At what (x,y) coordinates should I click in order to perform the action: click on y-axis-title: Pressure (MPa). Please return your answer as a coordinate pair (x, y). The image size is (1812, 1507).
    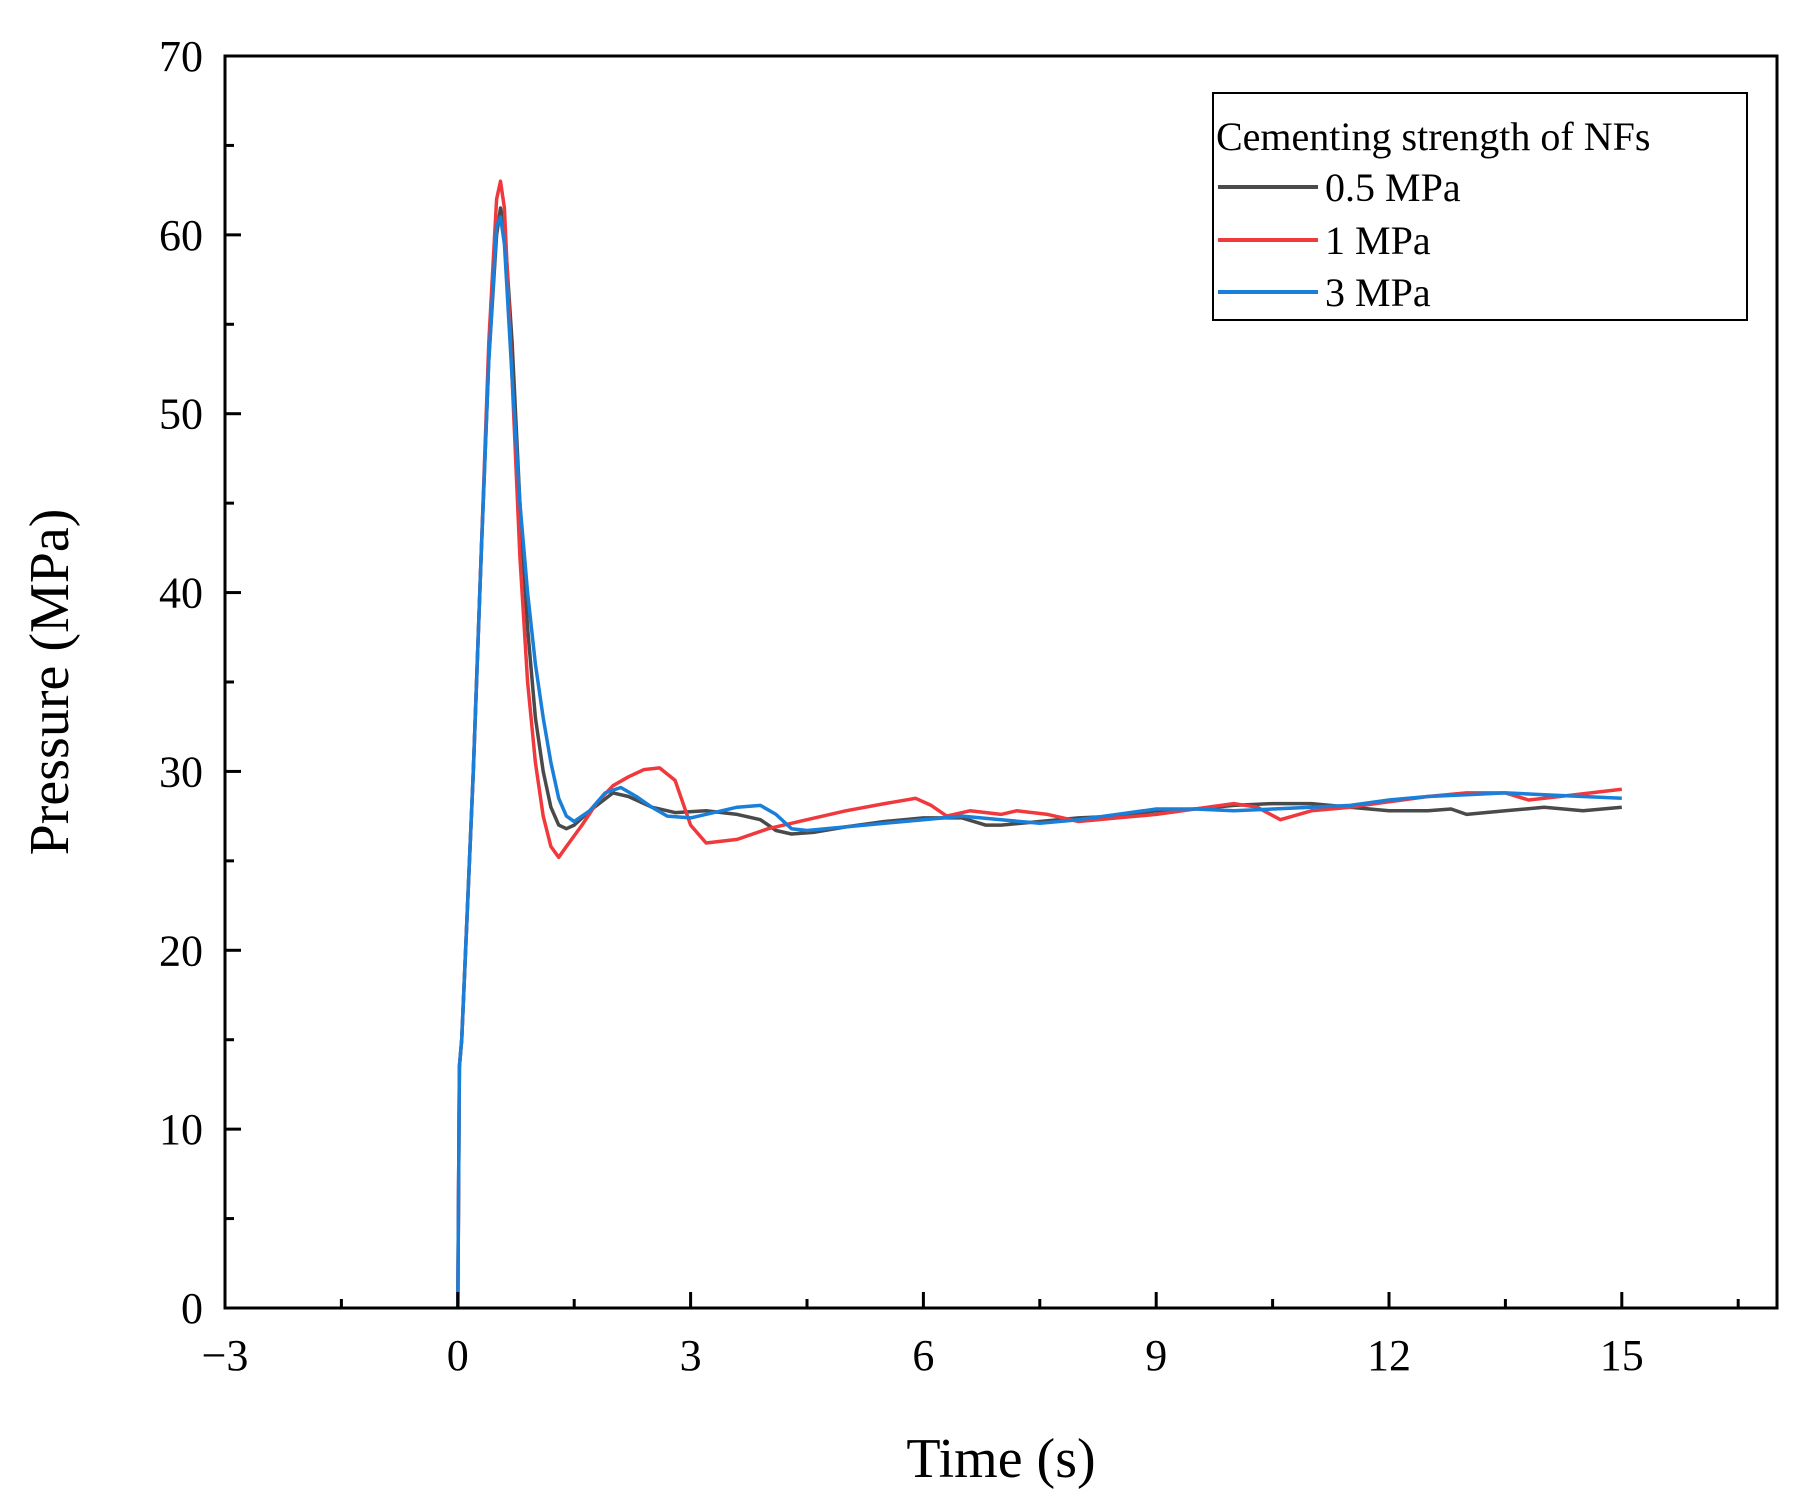
    Looking at the image, I should click on (50, 682).